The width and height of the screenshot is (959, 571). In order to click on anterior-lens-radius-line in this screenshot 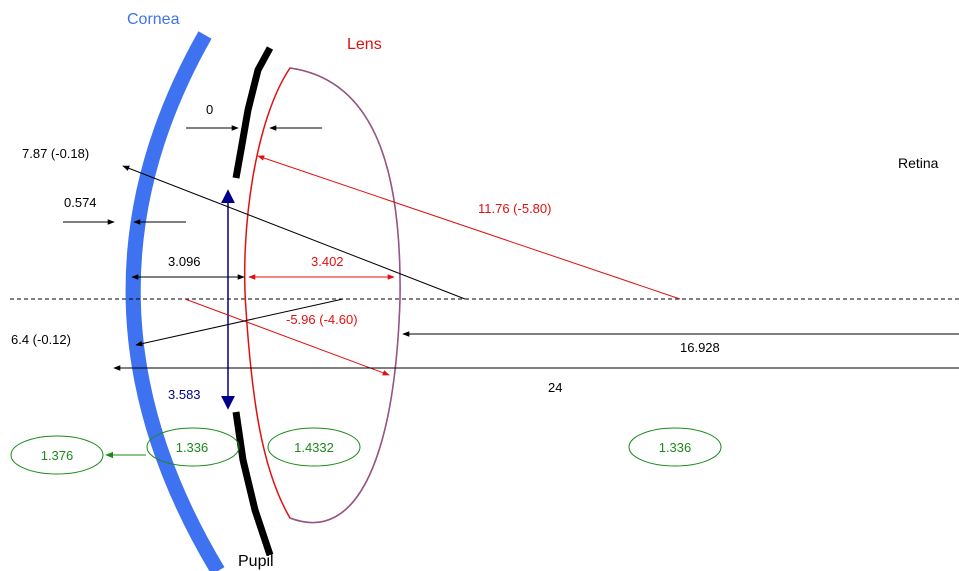, I will do `click(469, 227)`.